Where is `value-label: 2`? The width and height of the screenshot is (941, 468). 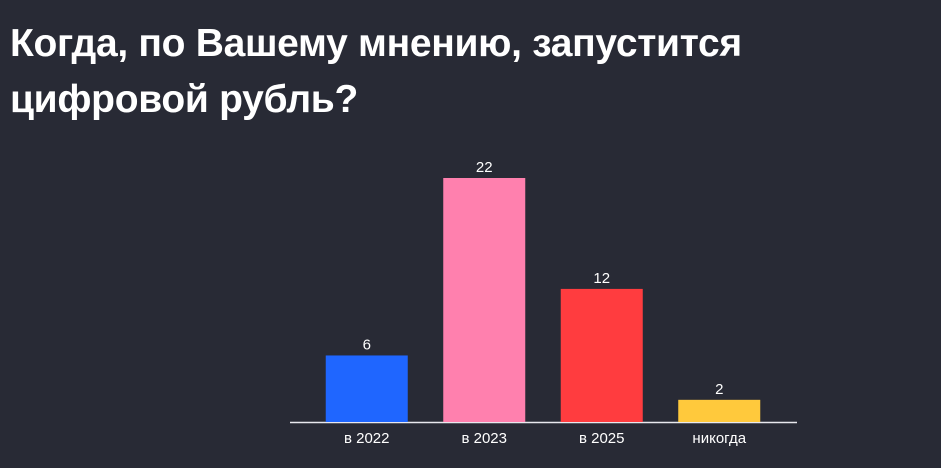
value-label: 2 is located at coordinates (719, 389).